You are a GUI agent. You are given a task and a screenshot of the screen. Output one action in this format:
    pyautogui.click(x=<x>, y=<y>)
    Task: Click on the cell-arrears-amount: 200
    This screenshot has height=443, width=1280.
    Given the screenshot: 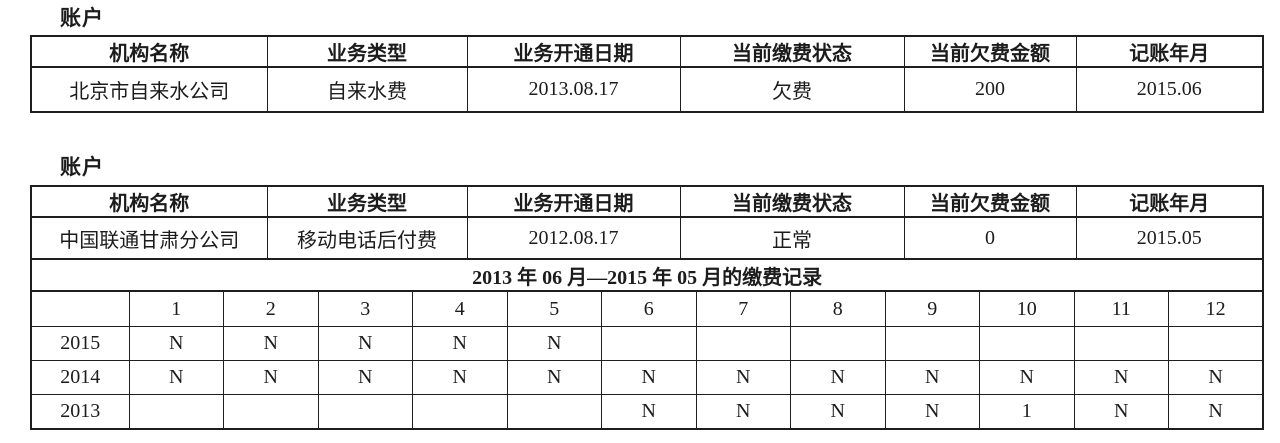 What is the action you would take?
    pyautogui.click(x=990, y=89)
    